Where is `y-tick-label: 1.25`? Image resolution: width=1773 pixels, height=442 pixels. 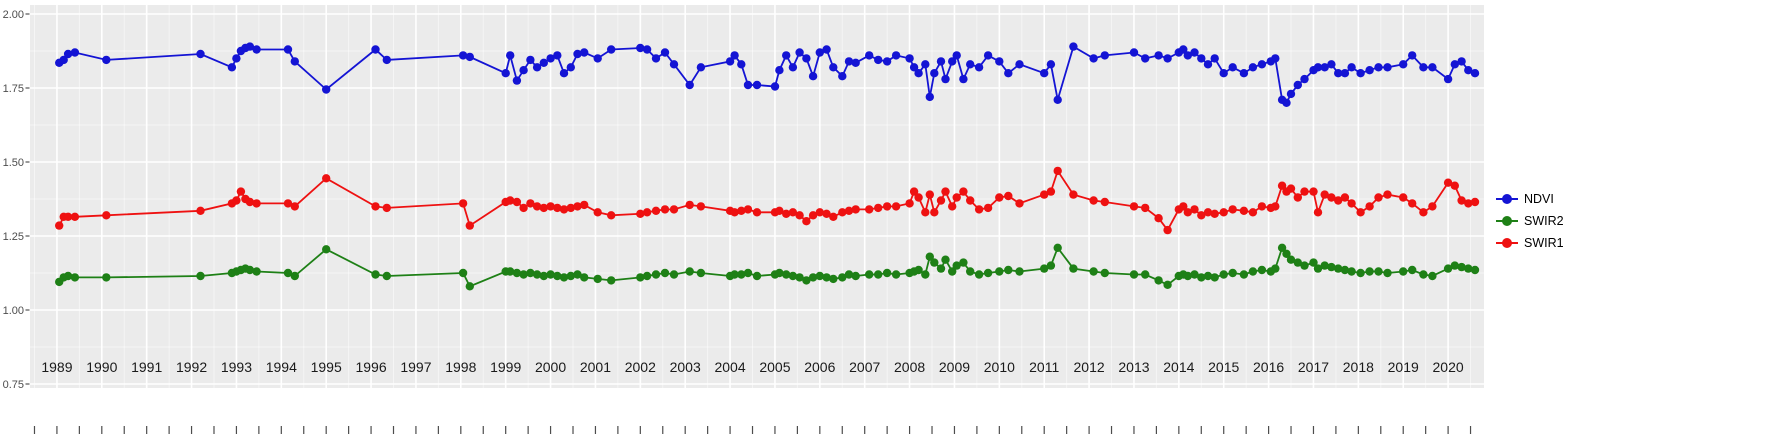 y-tick-label: 1.25 is located at coordinates (13, 237).